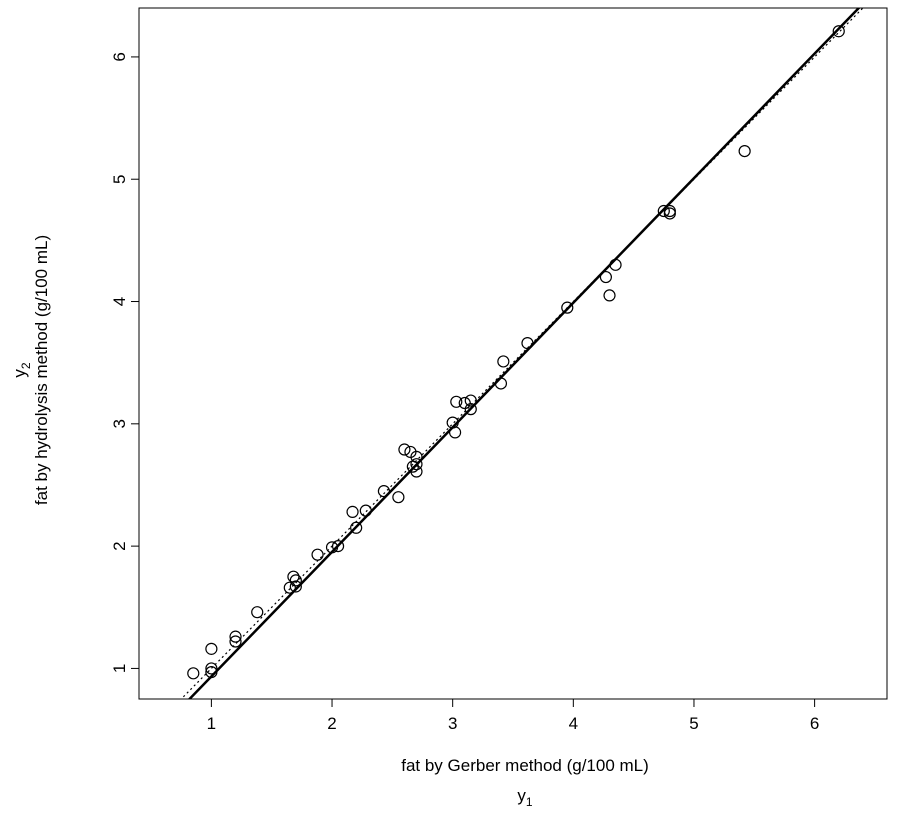 This screenshot has width=899, height=840. What do you see at coordinates (814, 723) in the screenshot?
I see `x-tick-label: 6` at bounding box center [814, 723].